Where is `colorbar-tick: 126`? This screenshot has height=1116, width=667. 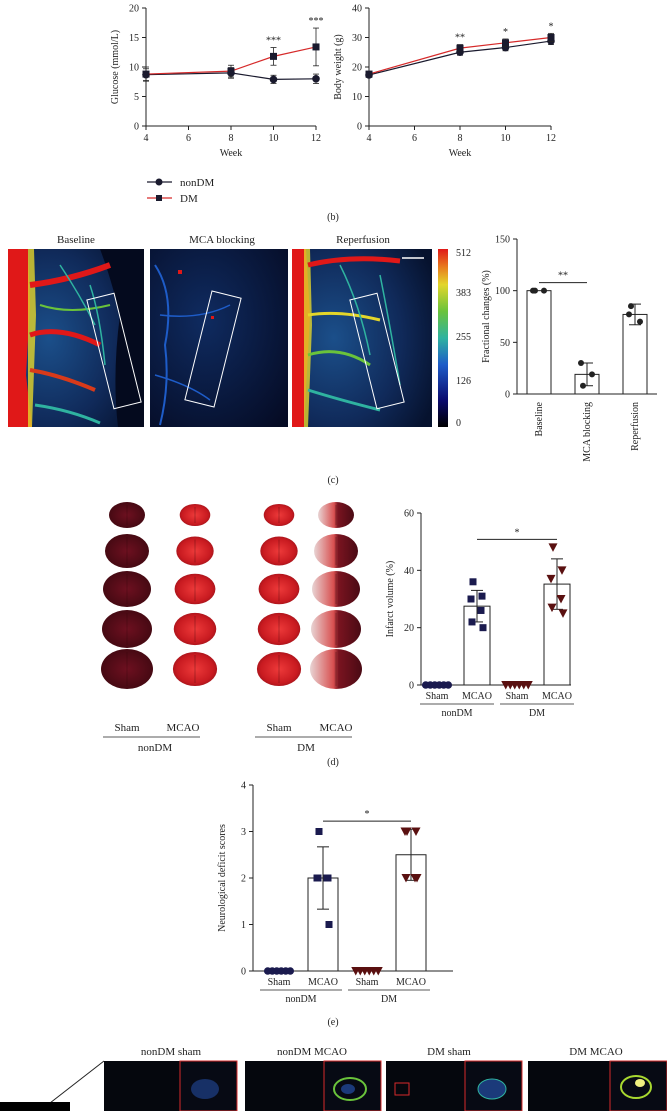
colorbar-tick: 126 is located at coordinates (463, 381).